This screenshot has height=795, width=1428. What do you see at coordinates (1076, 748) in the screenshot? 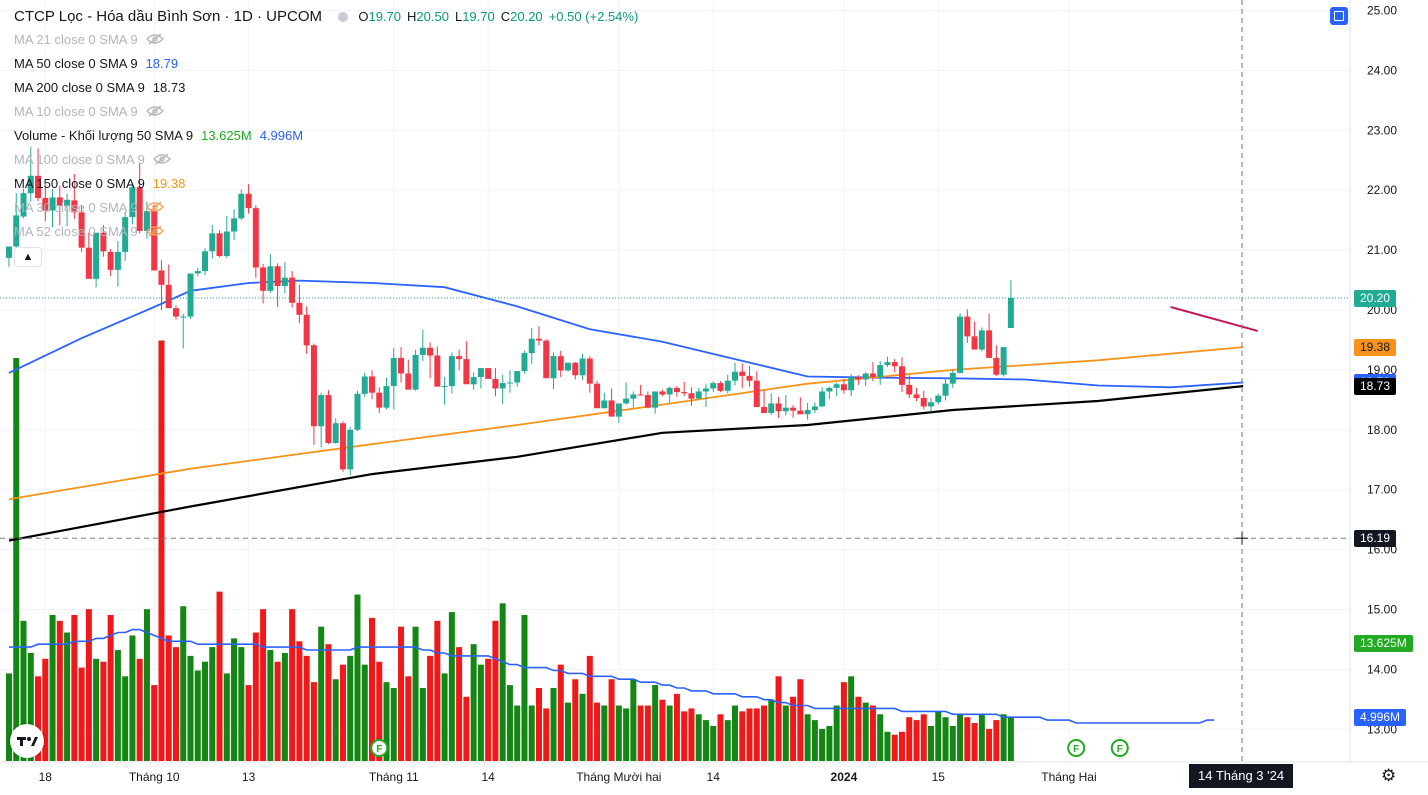
I see `financial-marker-icon: F` at bounding box center [1076, 748].